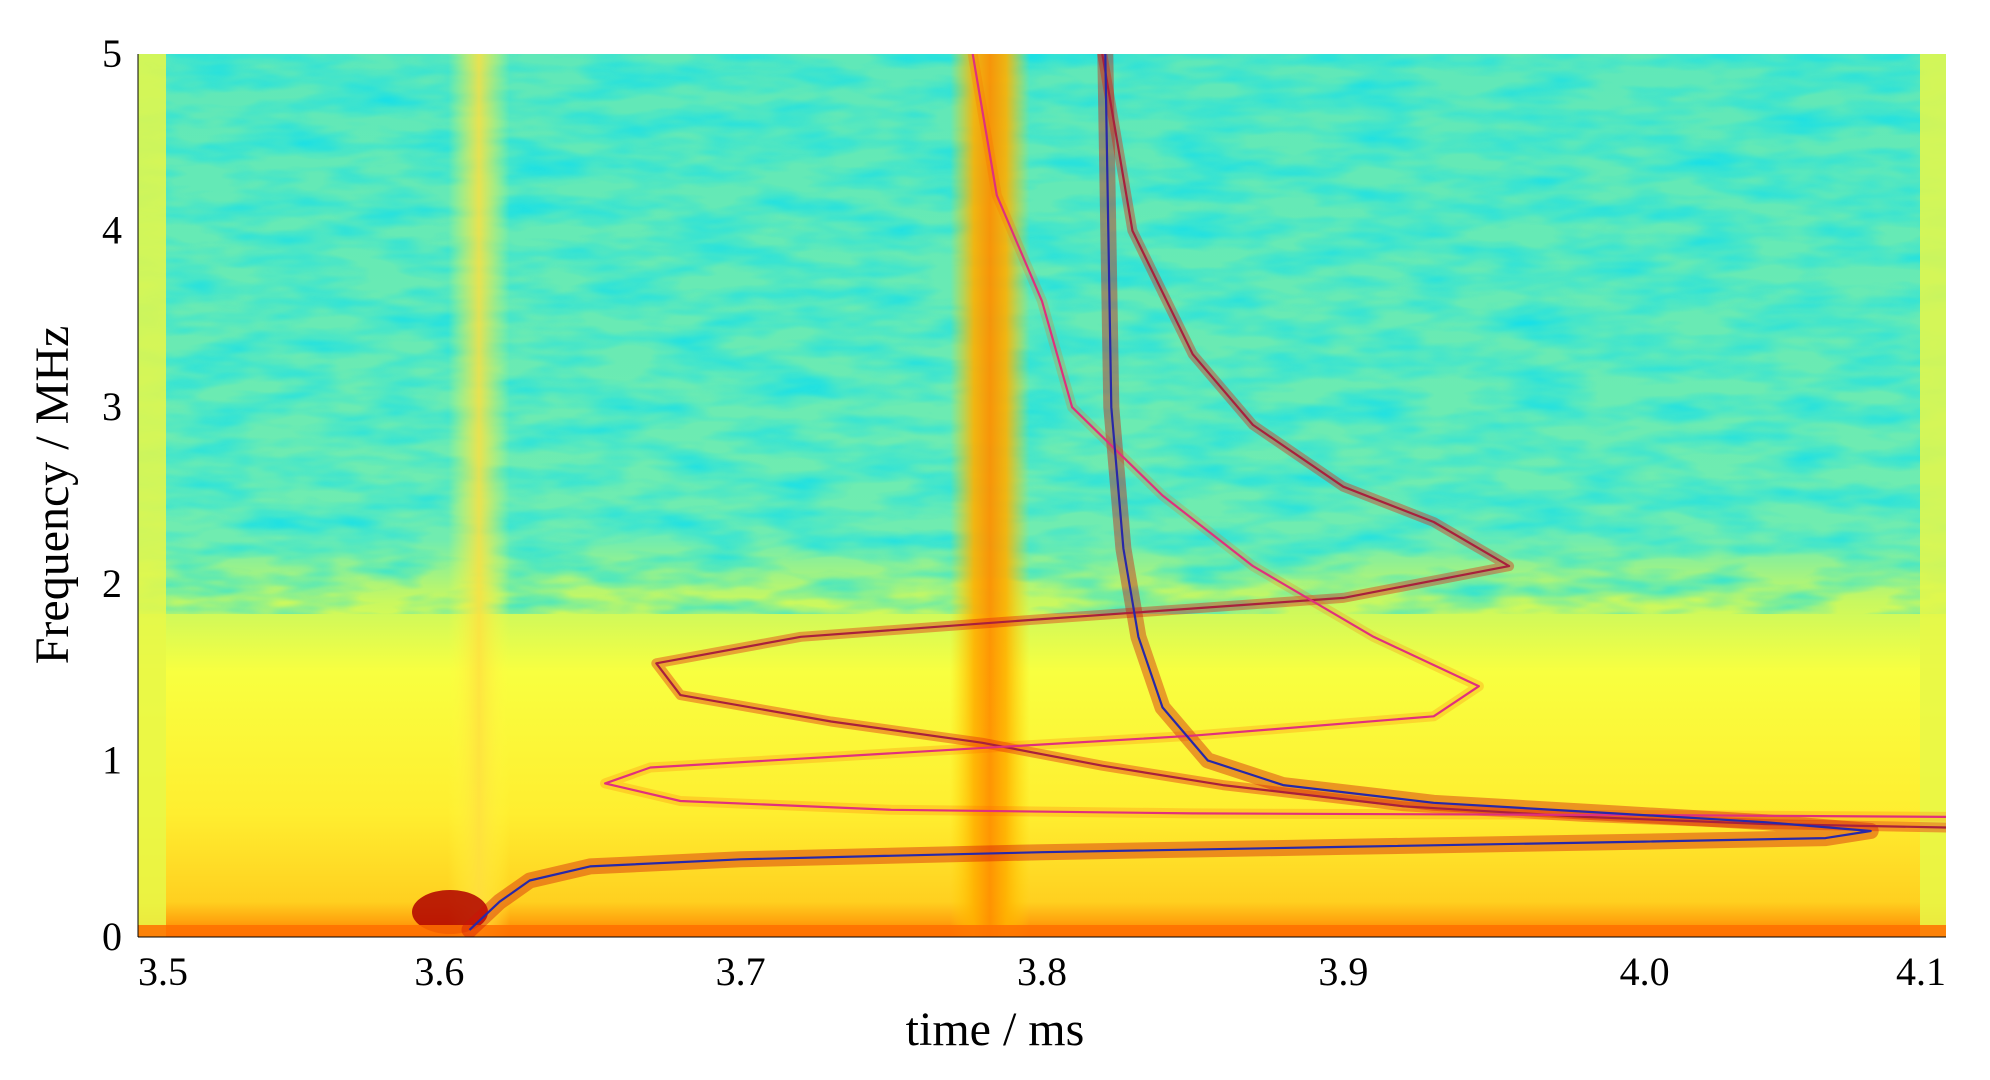  Describe the element at coordinates (112, 495) in the screenshot. I see `y-tick-labels: 0 1 2 3 4 5` at that location.